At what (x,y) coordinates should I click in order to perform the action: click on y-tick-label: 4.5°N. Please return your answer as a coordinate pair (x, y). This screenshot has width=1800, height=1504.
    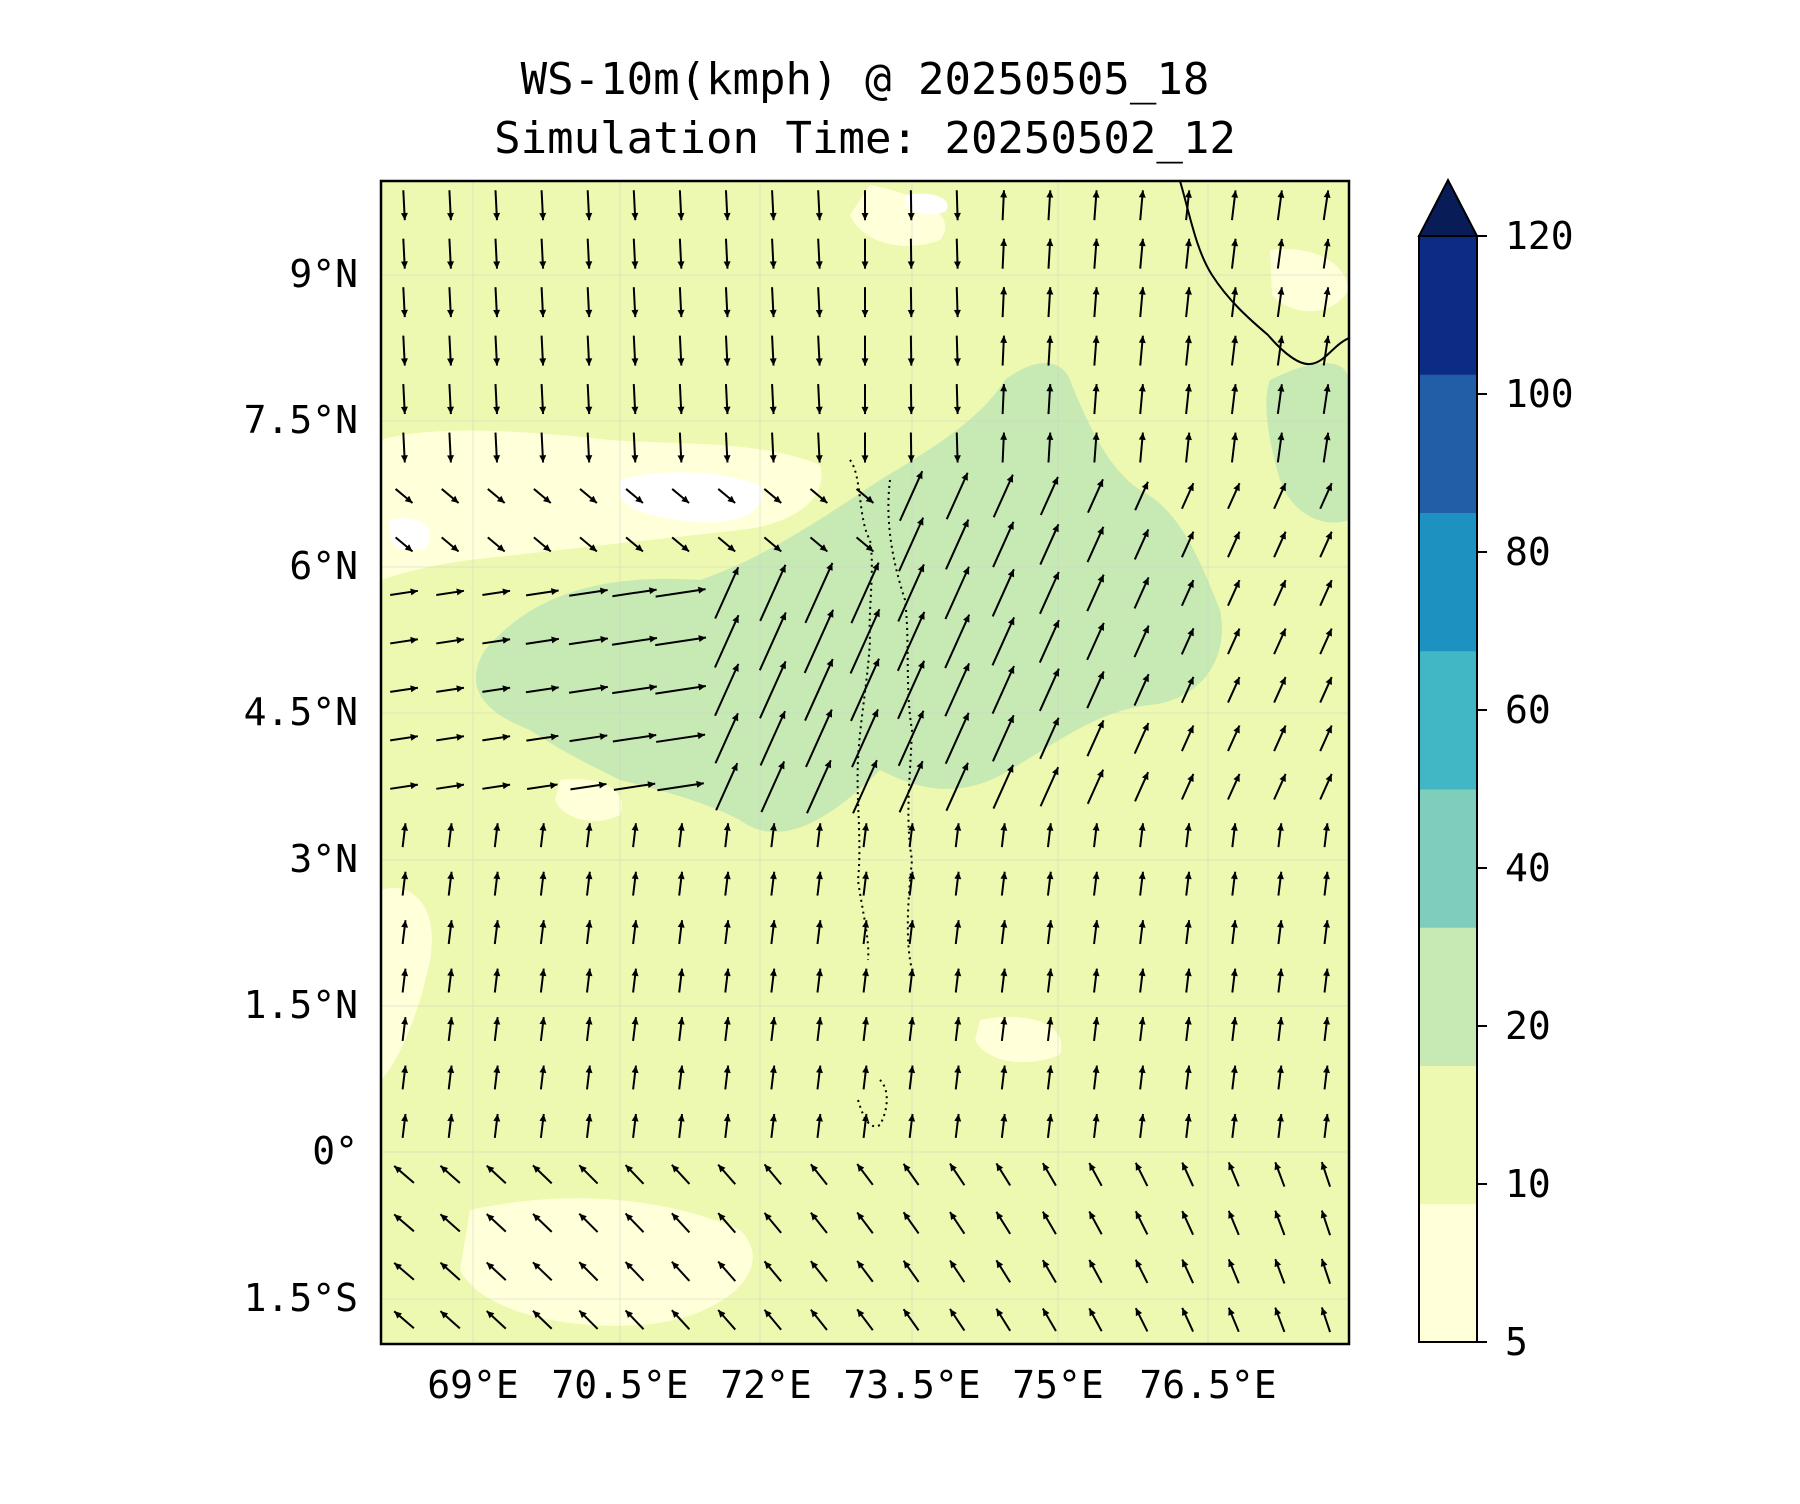
    Looking at the image, I should click on (301, 712).